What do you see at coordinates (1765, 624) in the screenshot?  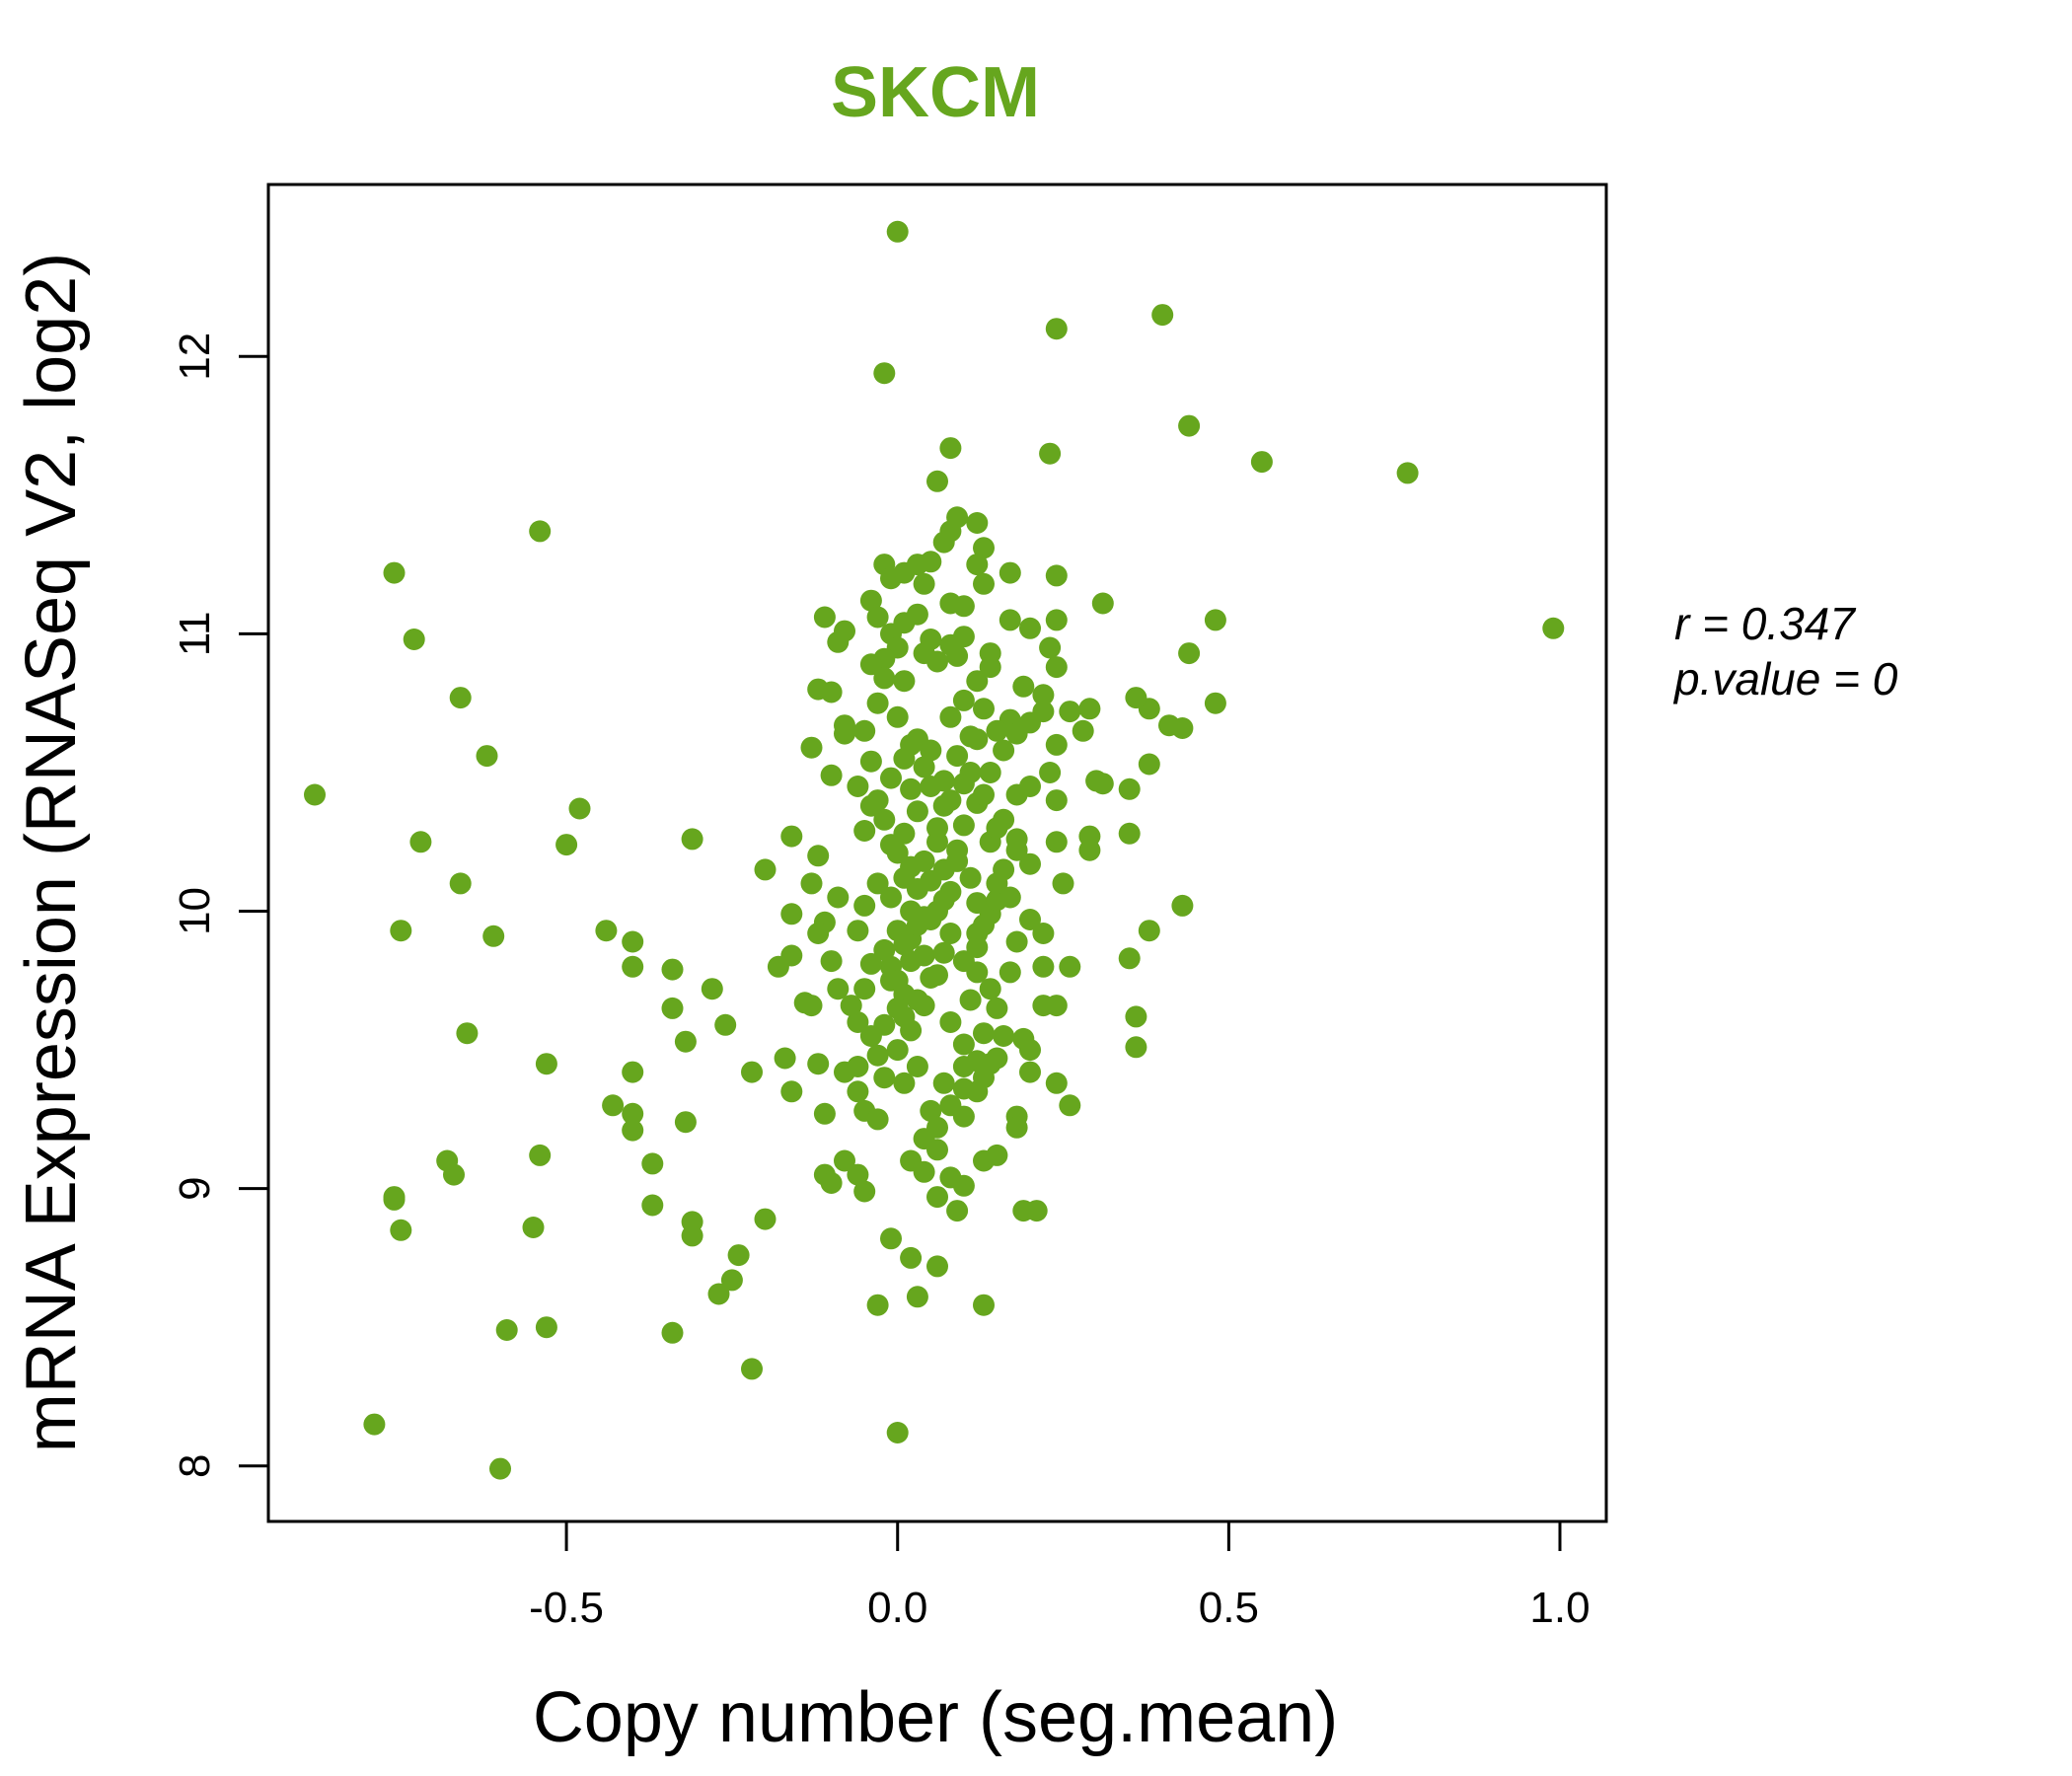 I see `correlation-r-annotation: r = 0.347` at bounding box center [1765, 624].